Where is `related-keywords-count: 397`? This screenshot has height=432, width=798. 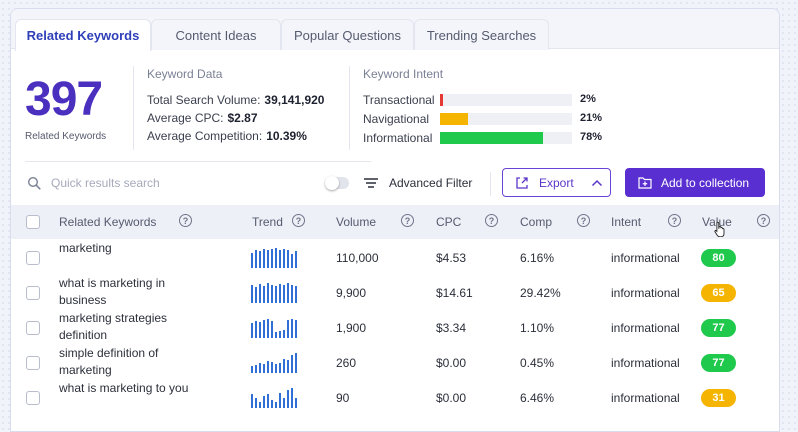
related-keywords-count: 397 is located at coordinates (64, 99).